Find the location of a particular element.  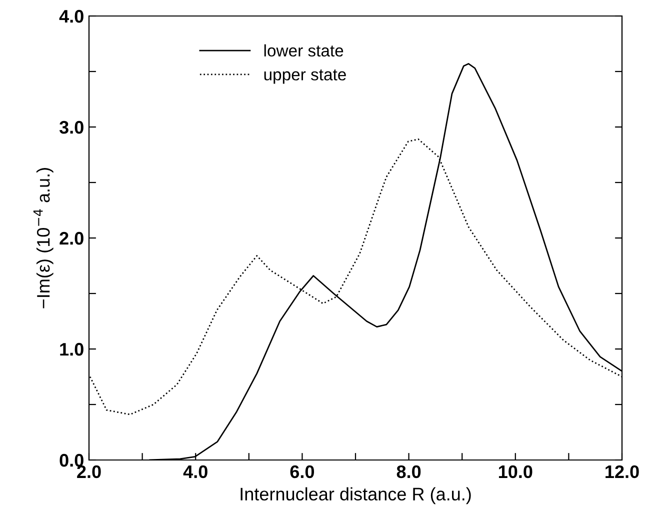

y-tick-label: 0.0 is located at coordinates (72, 460).